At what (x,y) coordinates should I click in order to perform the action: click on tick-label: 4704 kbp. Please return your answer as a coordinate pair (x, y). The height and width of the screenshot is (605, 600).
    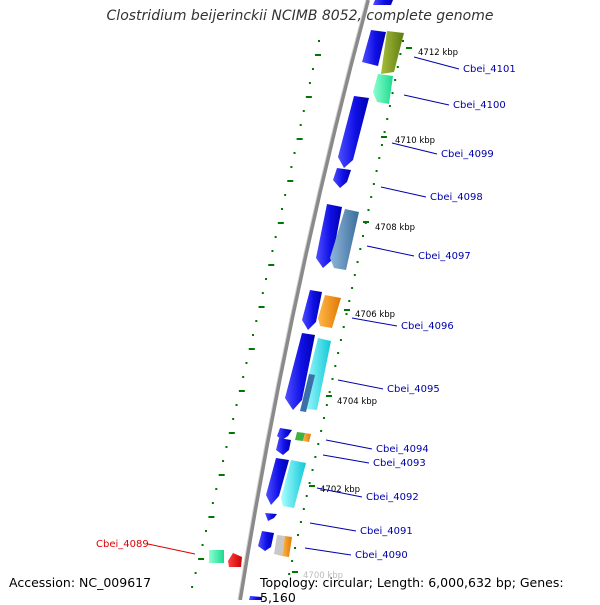
    Looking at the image, I should click on (357, 402).